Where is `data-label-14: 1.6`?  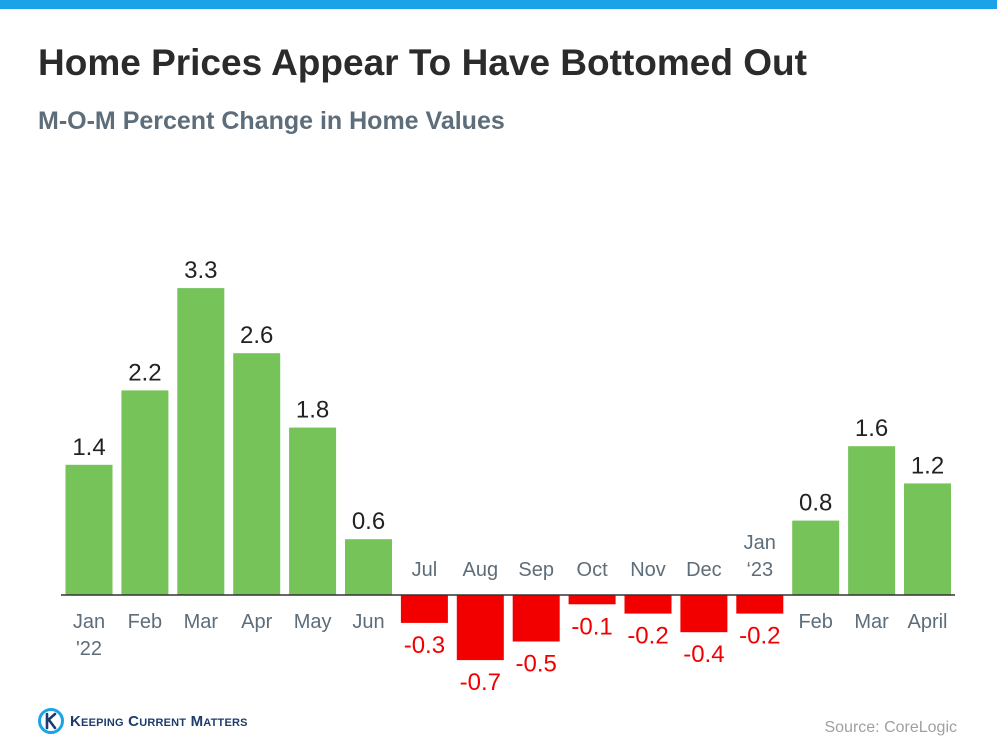 data-label-14: 1.6 is located at coordinates (871, 428).